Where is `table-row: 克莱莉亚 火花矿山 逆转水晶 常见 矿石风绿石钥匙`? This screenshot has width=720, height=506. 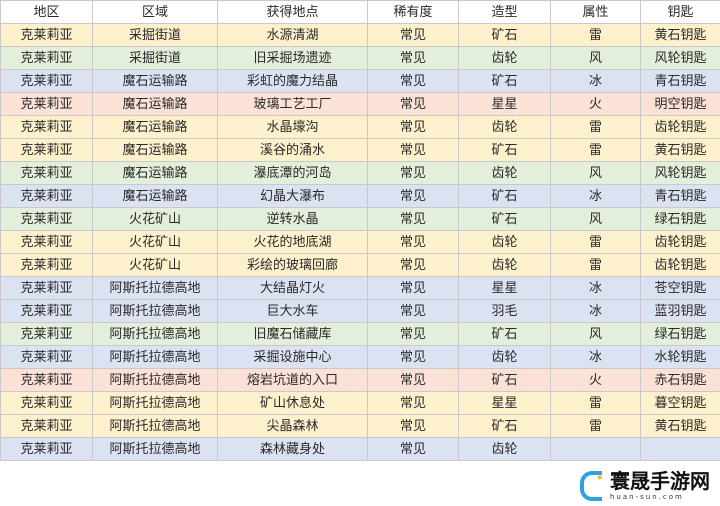
table-row: 克莱莉亚 火花矿山 逆转水晶 常见 矿石风绿石钥匙 is located at coordinates (360, 219).